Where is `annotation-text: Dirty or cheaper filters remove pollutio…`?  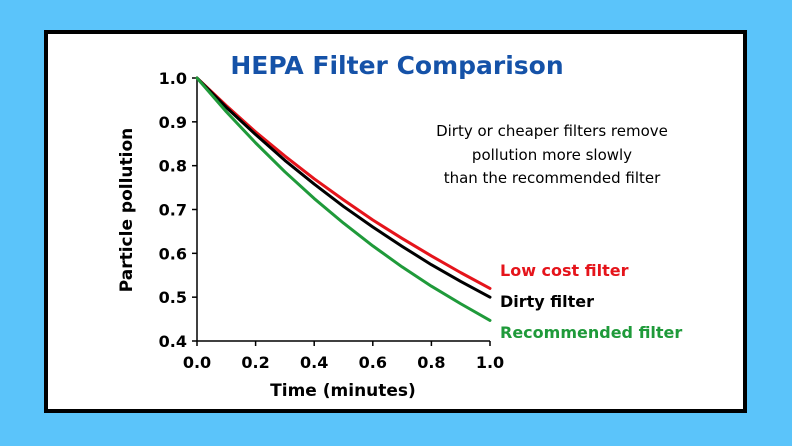
annotation-text: Dirty or cheaper filters remove pollutio… is located at coordinates (552, 154).